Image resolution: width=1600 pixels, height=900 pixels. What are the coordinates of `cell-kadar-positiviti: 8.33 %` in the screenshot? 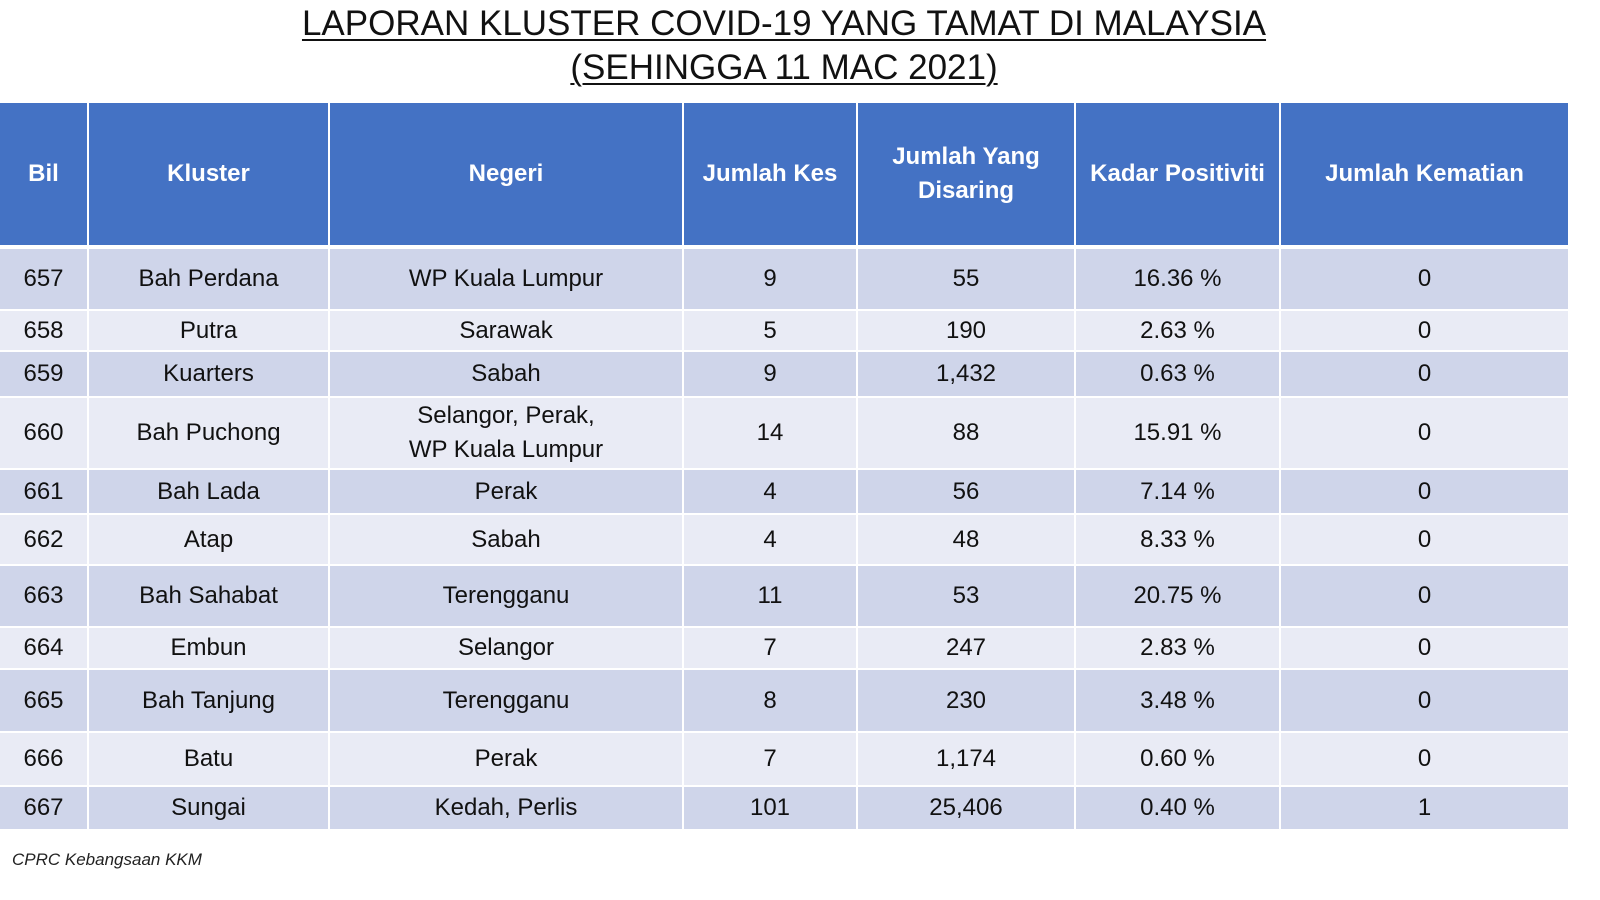 It's located at (1178, 540).